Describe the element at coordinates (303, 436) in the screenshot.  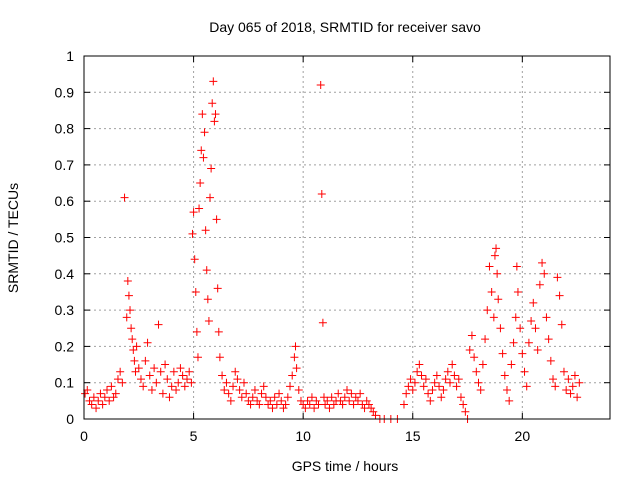
I see `x-tick-label: 10` at that location.